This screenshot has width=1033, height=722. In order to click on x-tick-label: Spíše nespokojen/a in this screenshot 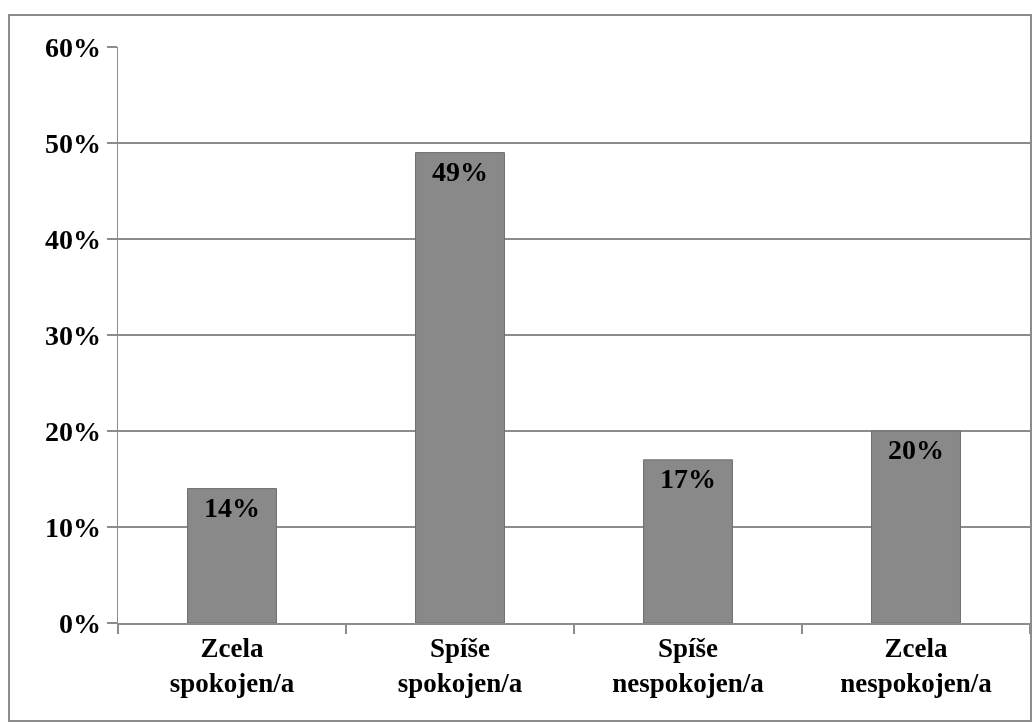, I will do `click(688, 665)`.